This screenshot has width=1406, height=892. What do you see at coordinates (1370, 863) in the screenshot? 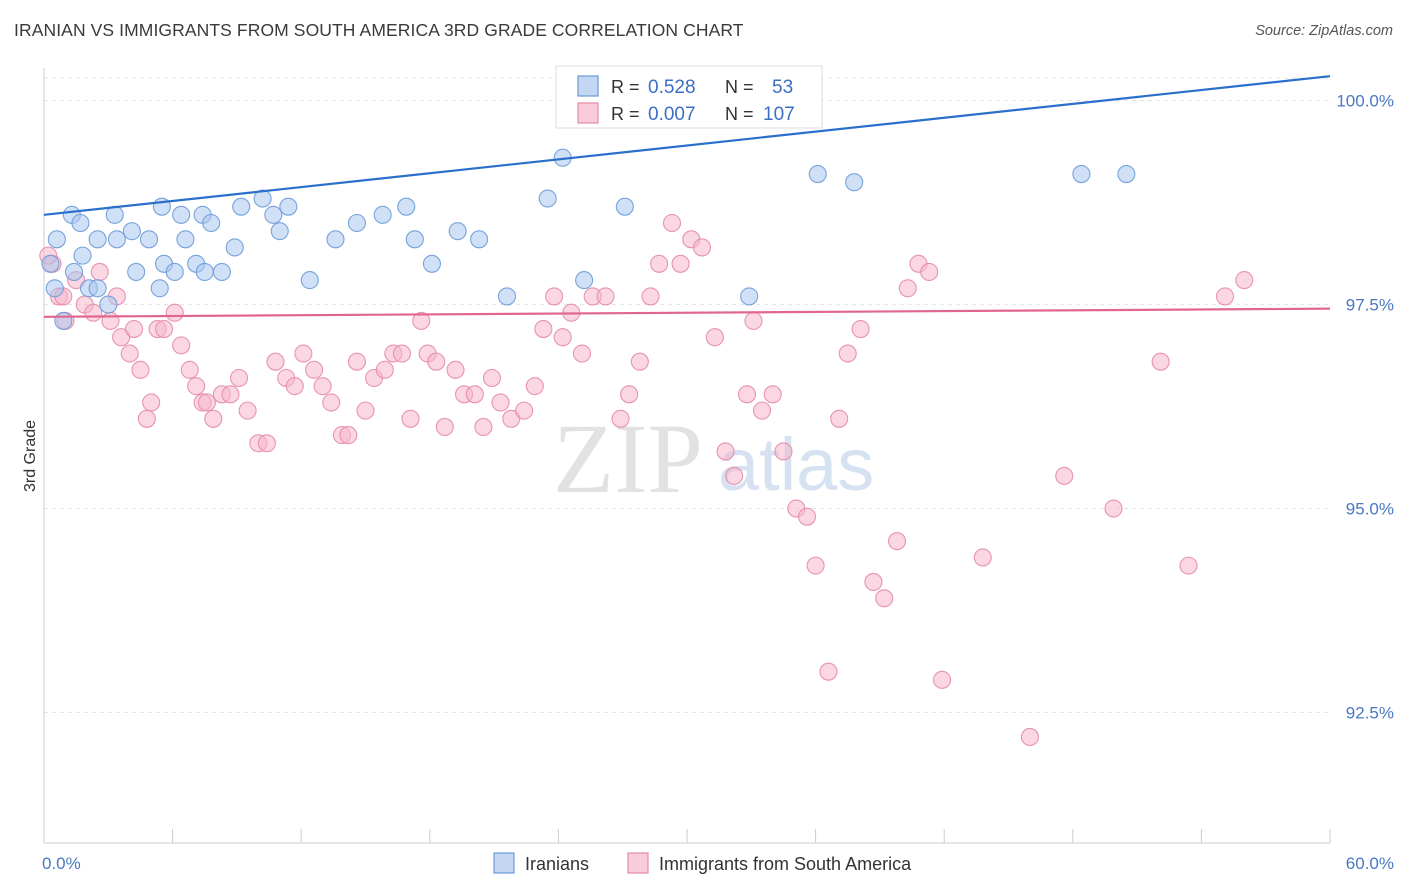
I see `x-tick-label-max: 60.0%` at bounding box center [1370, 863].